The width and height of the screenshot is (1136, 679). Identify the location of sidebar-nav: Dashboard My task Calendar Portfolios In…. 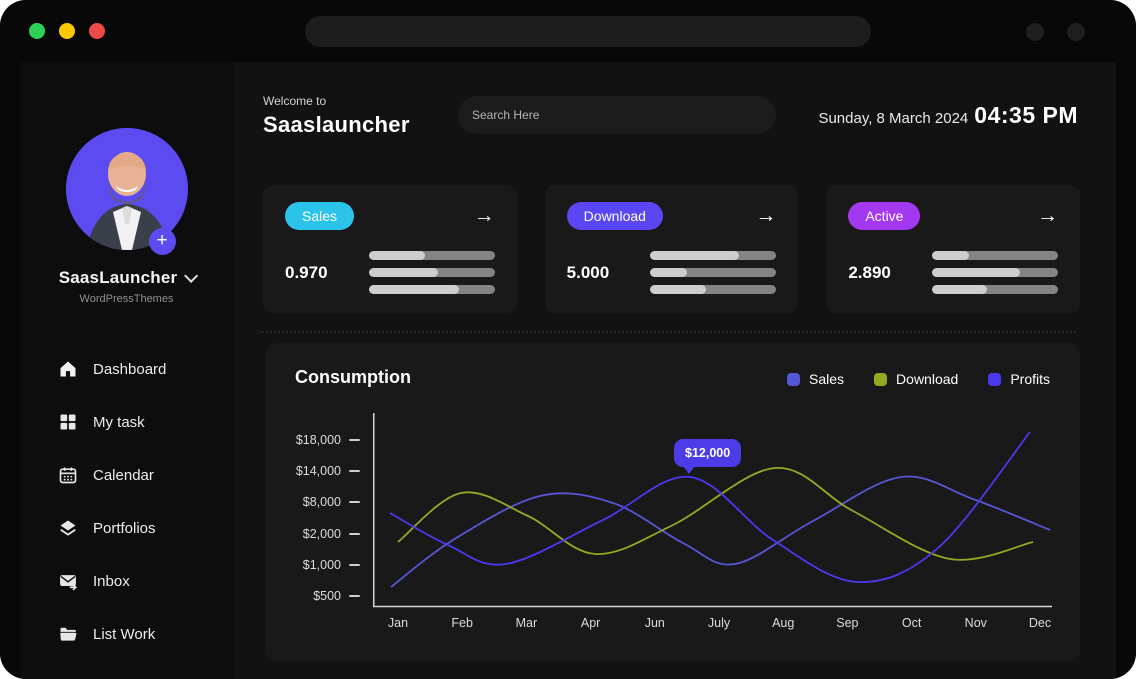
(112, 501).